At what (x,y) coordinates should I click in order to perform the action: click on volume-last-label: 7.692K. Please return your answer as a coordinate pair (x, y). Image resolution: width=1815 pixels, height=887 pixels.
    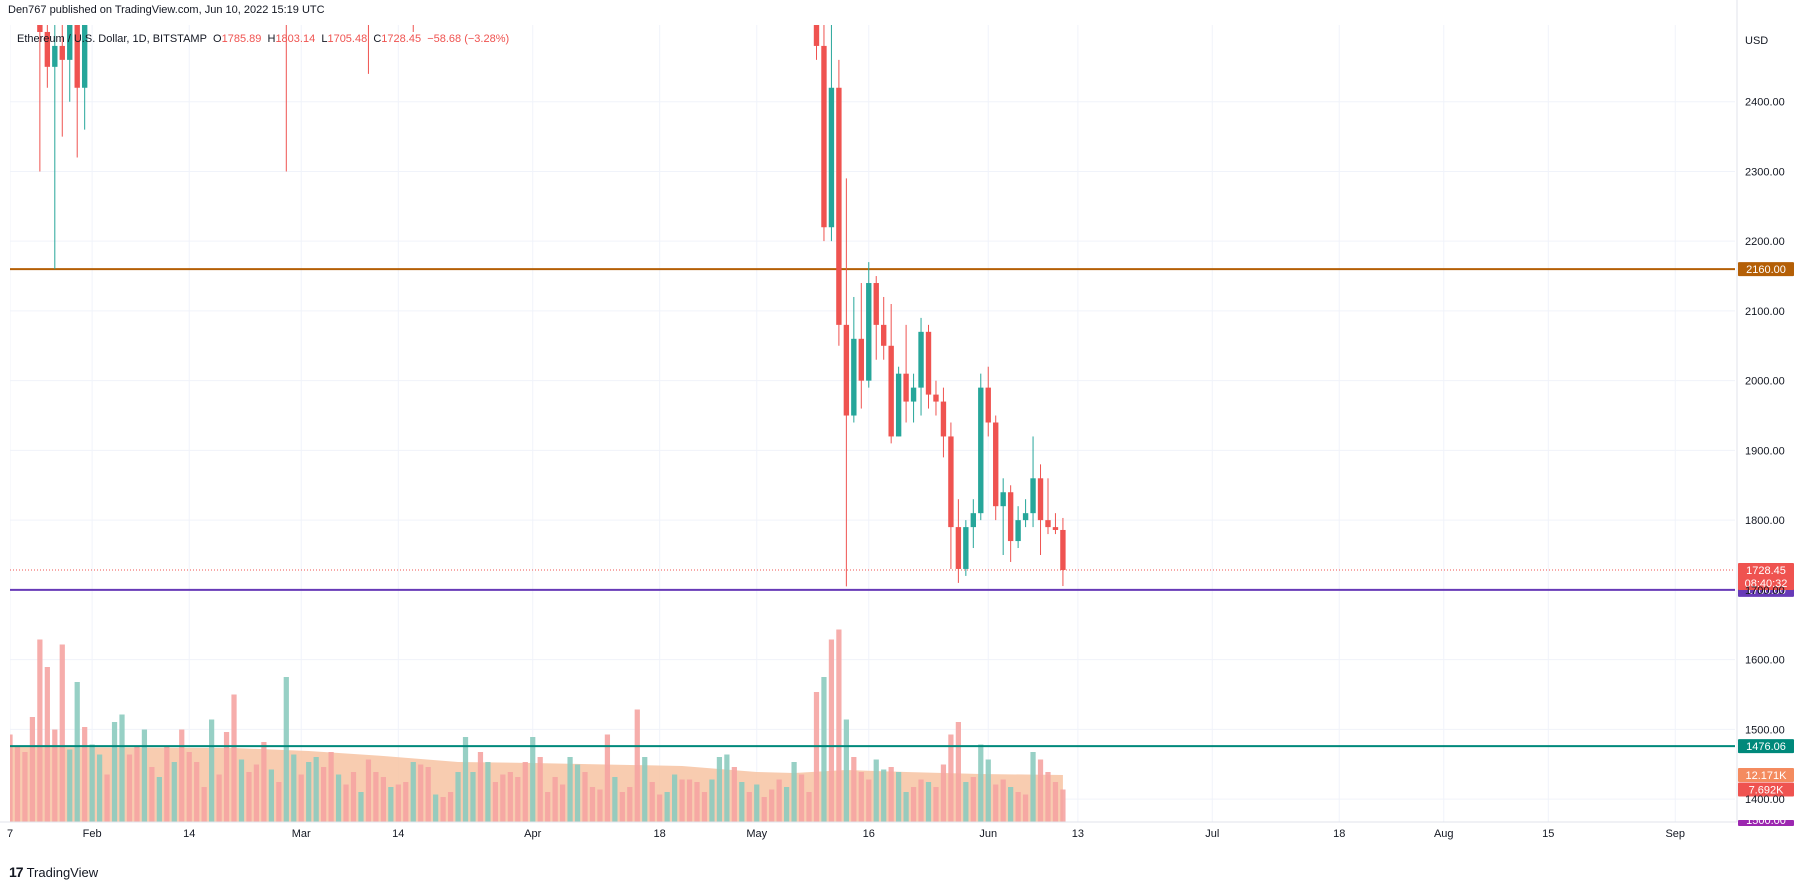
    Looking at the image, I should click on (1767, 791).